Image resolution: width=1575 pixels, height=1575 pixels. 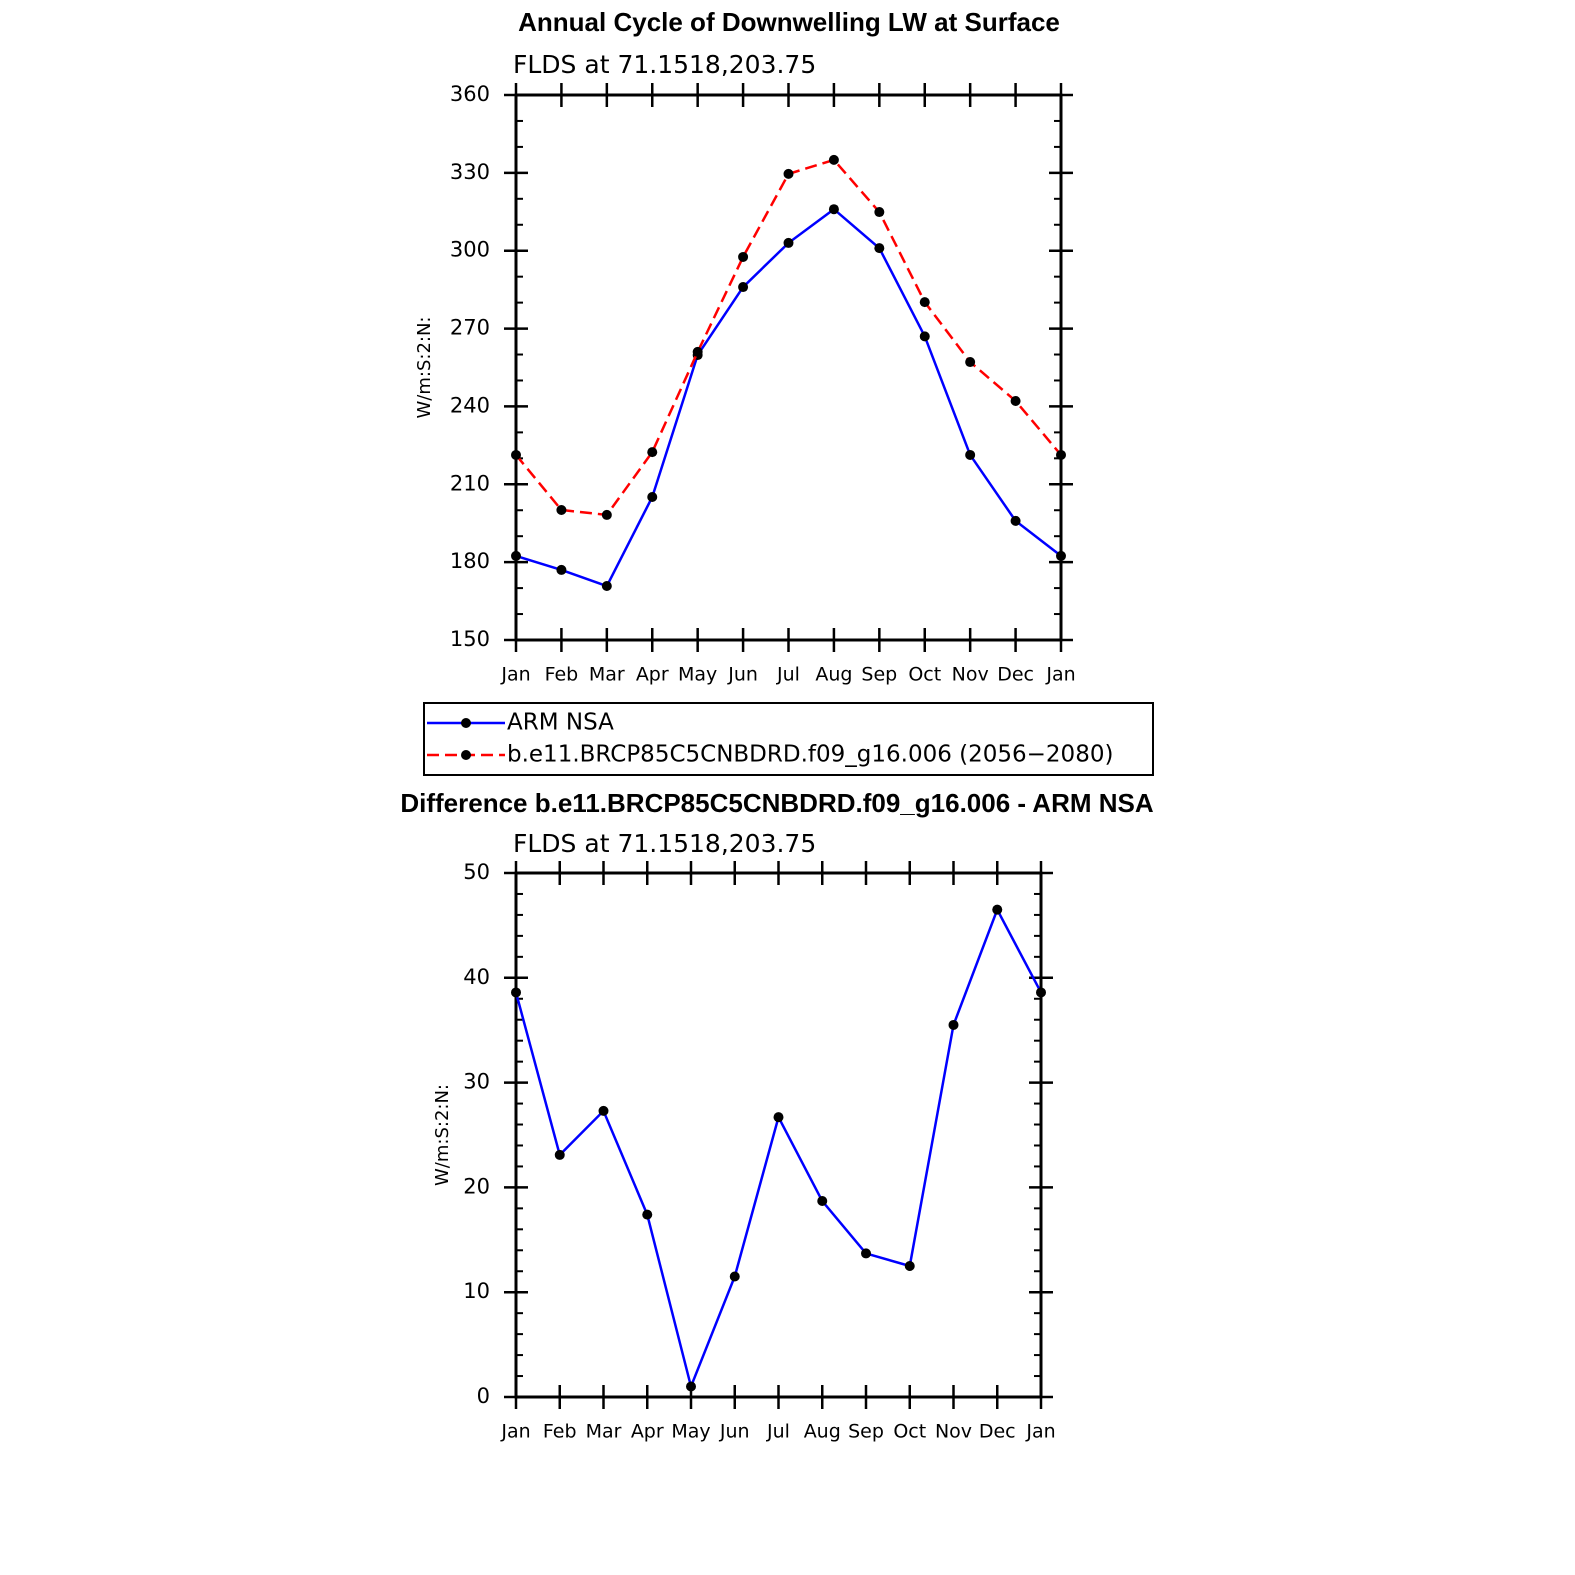 What do you see at coordinates (470, 405) in the screenshot?
I see `y-tick-label: 240` at bounding box center [470, 405].